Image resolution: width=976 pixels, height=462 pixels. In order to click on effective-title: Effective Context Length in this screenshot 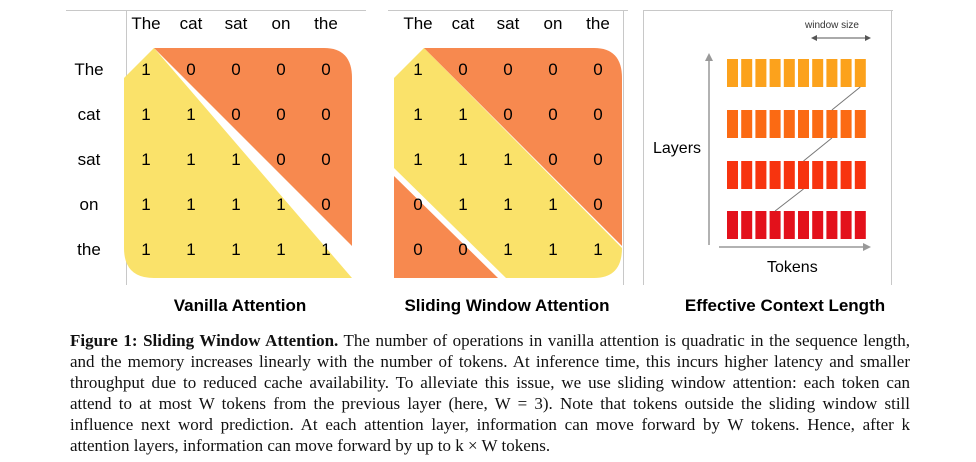, I will do `click(785, 305)`.